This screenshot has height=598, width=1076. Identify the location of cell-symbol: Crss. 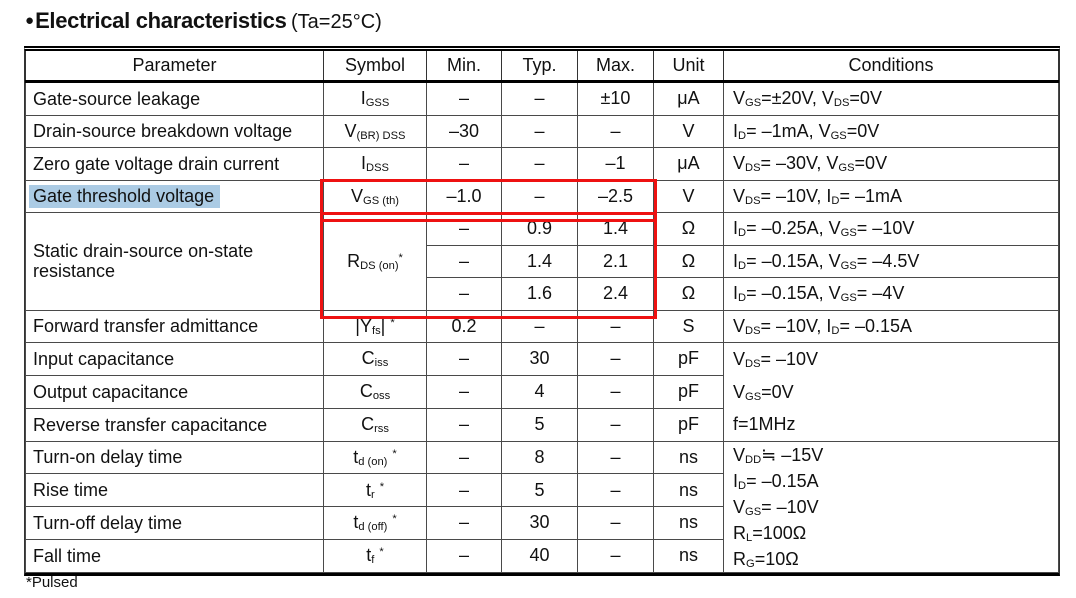
(375, 424).